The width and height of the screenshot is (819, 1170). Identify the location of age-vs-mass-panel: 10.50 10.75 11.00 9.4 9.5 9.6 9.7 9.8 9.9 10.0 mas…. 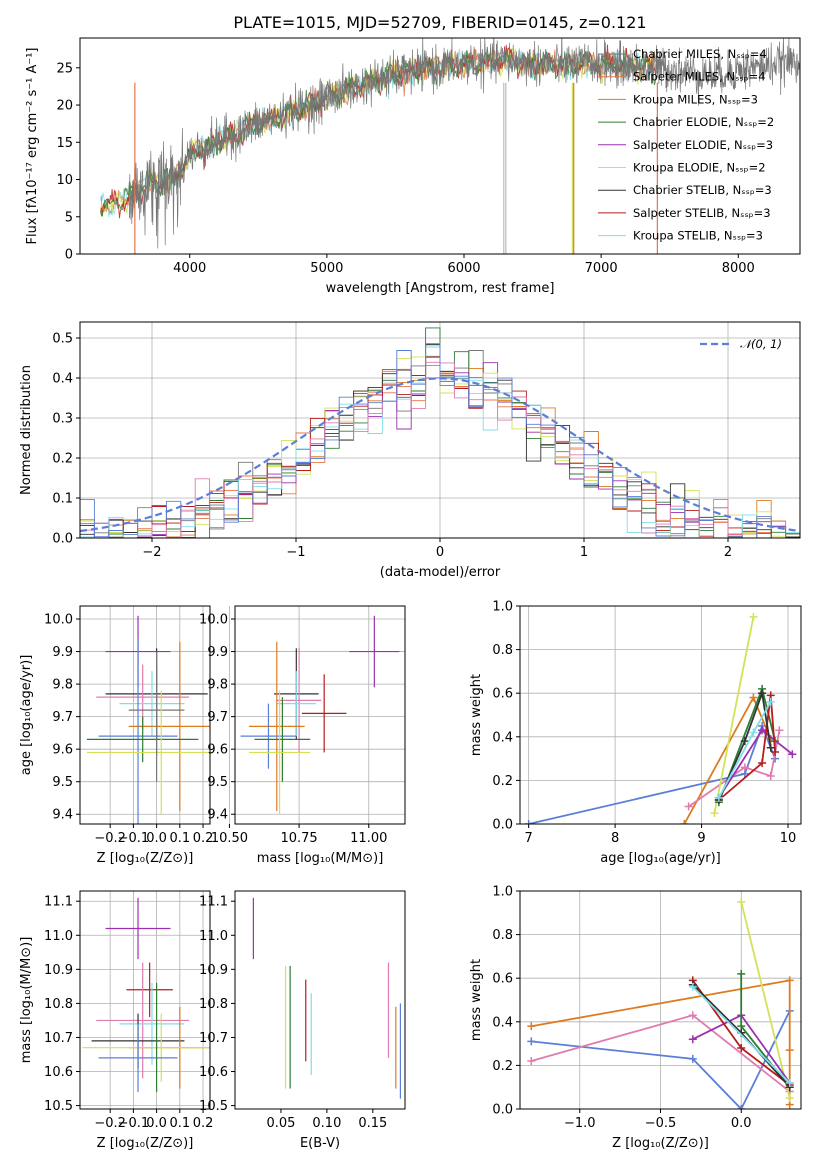
(302, 735).